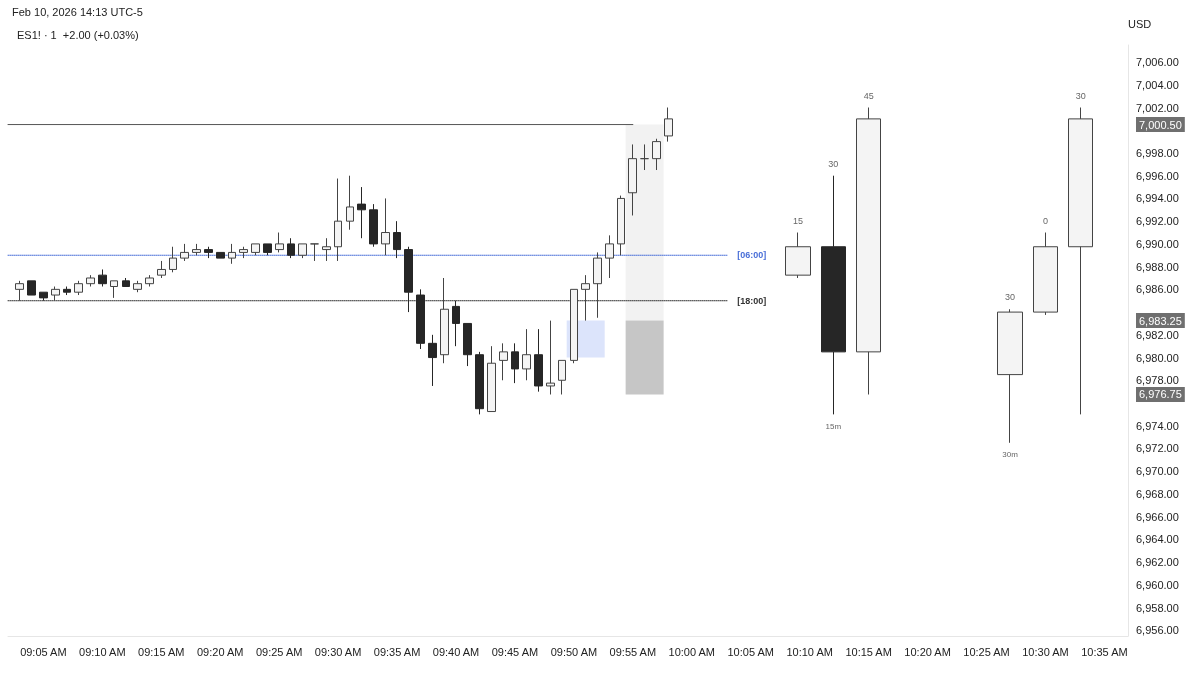 Image resolution: width=1200 pixels, height=698 pixels. Describe the element at coordinates (456, 651) in the screenshot. I see `x-tick-label: 09:40 AM` at that location.